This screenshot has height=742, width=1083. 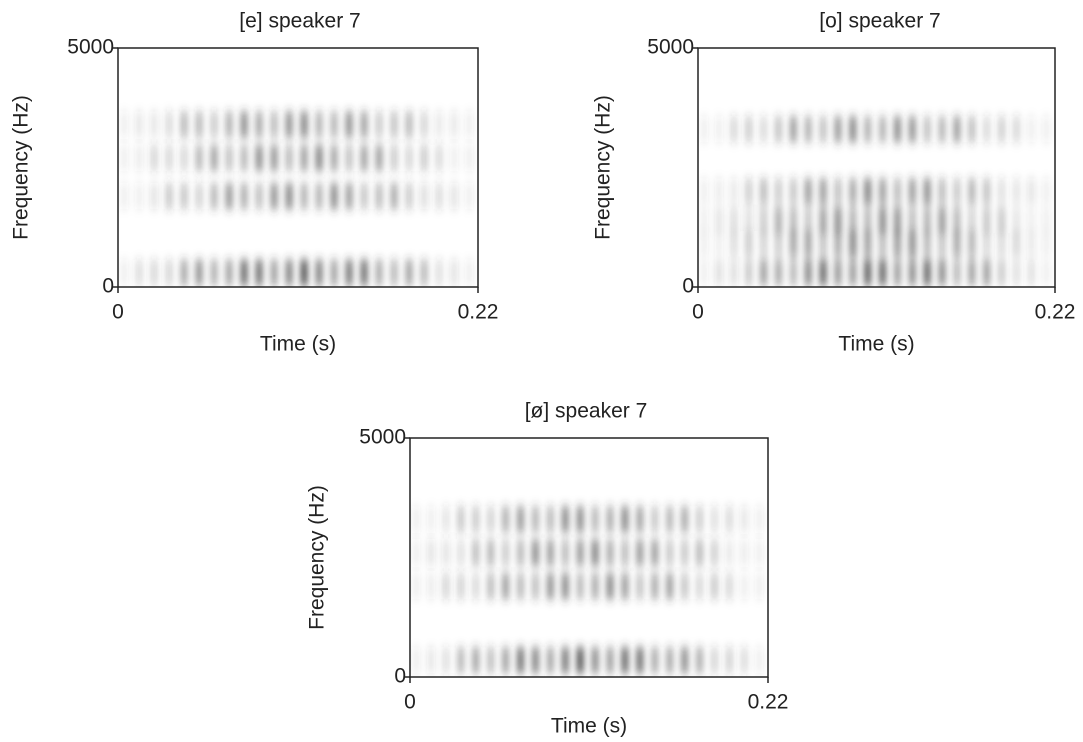 I want to click on spectrogram-plot, so click(x=588, y=590).